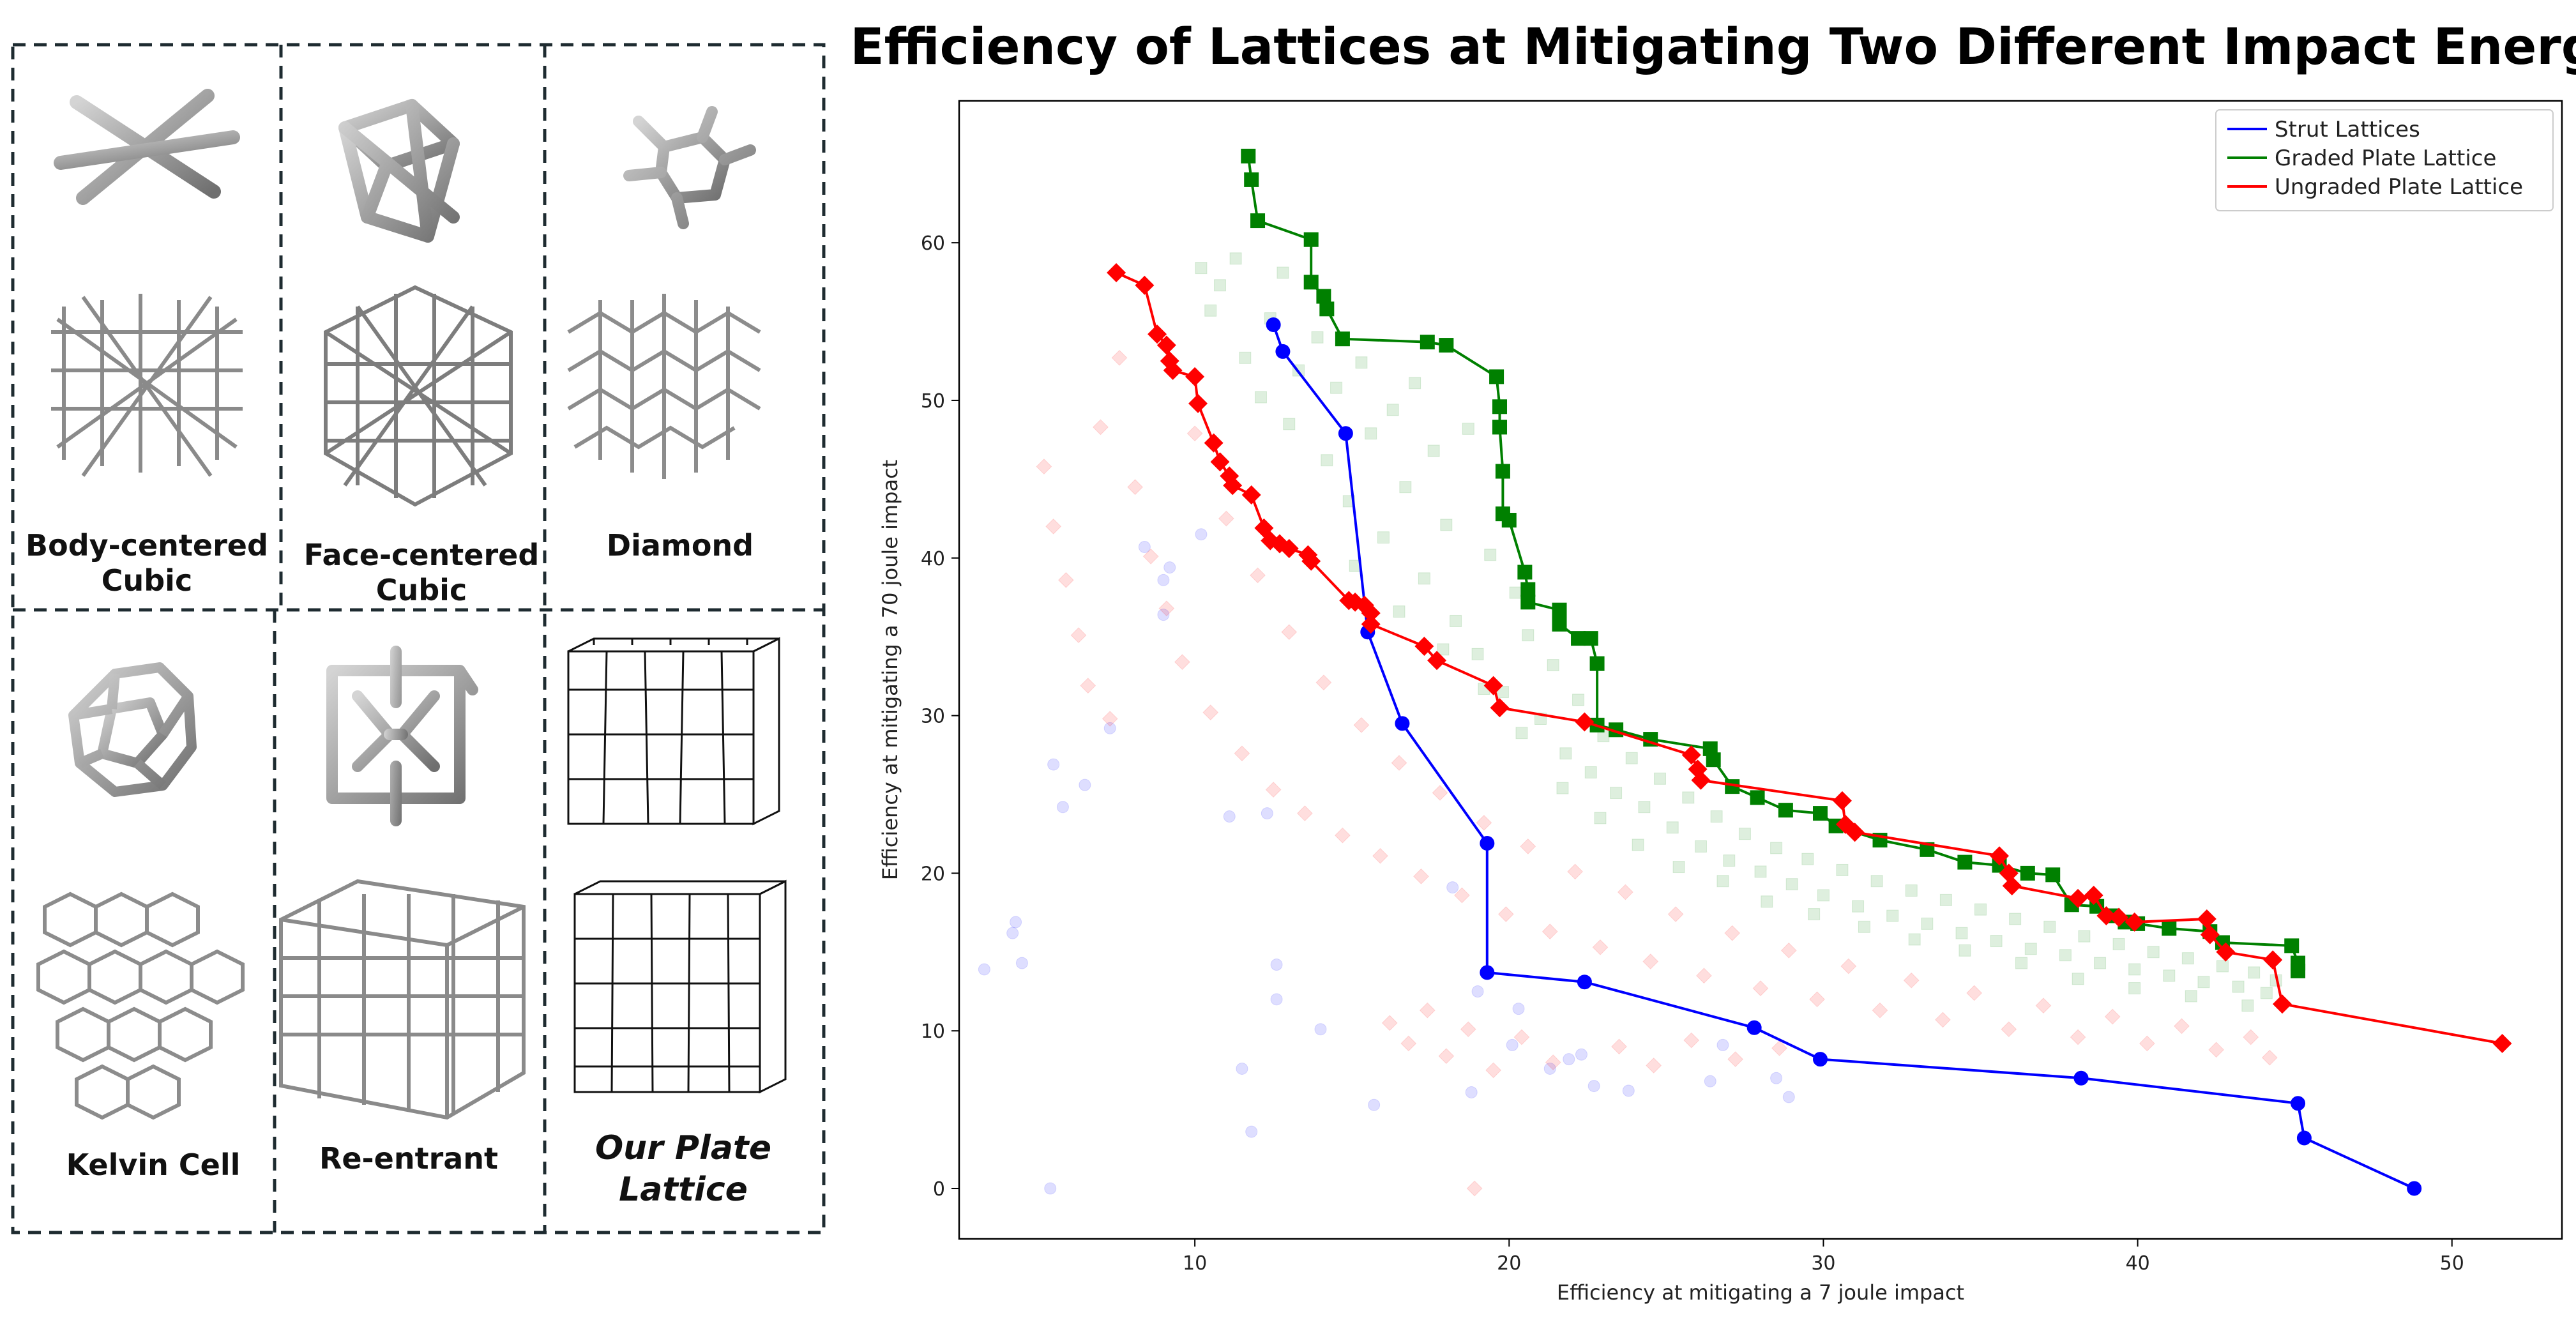  Describe the element at coordinates (1509, 1263) in the screenshot. I see `x-tick-label: 20` at that location.